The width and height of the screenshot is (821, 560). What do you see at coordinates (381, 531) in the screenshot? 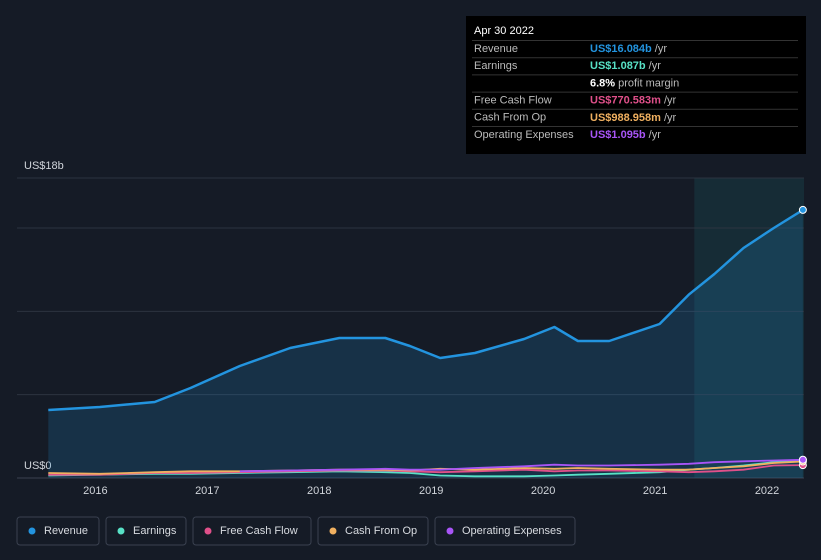
I see `legend-label: Cash From Op` at bounding box center [381, 531].